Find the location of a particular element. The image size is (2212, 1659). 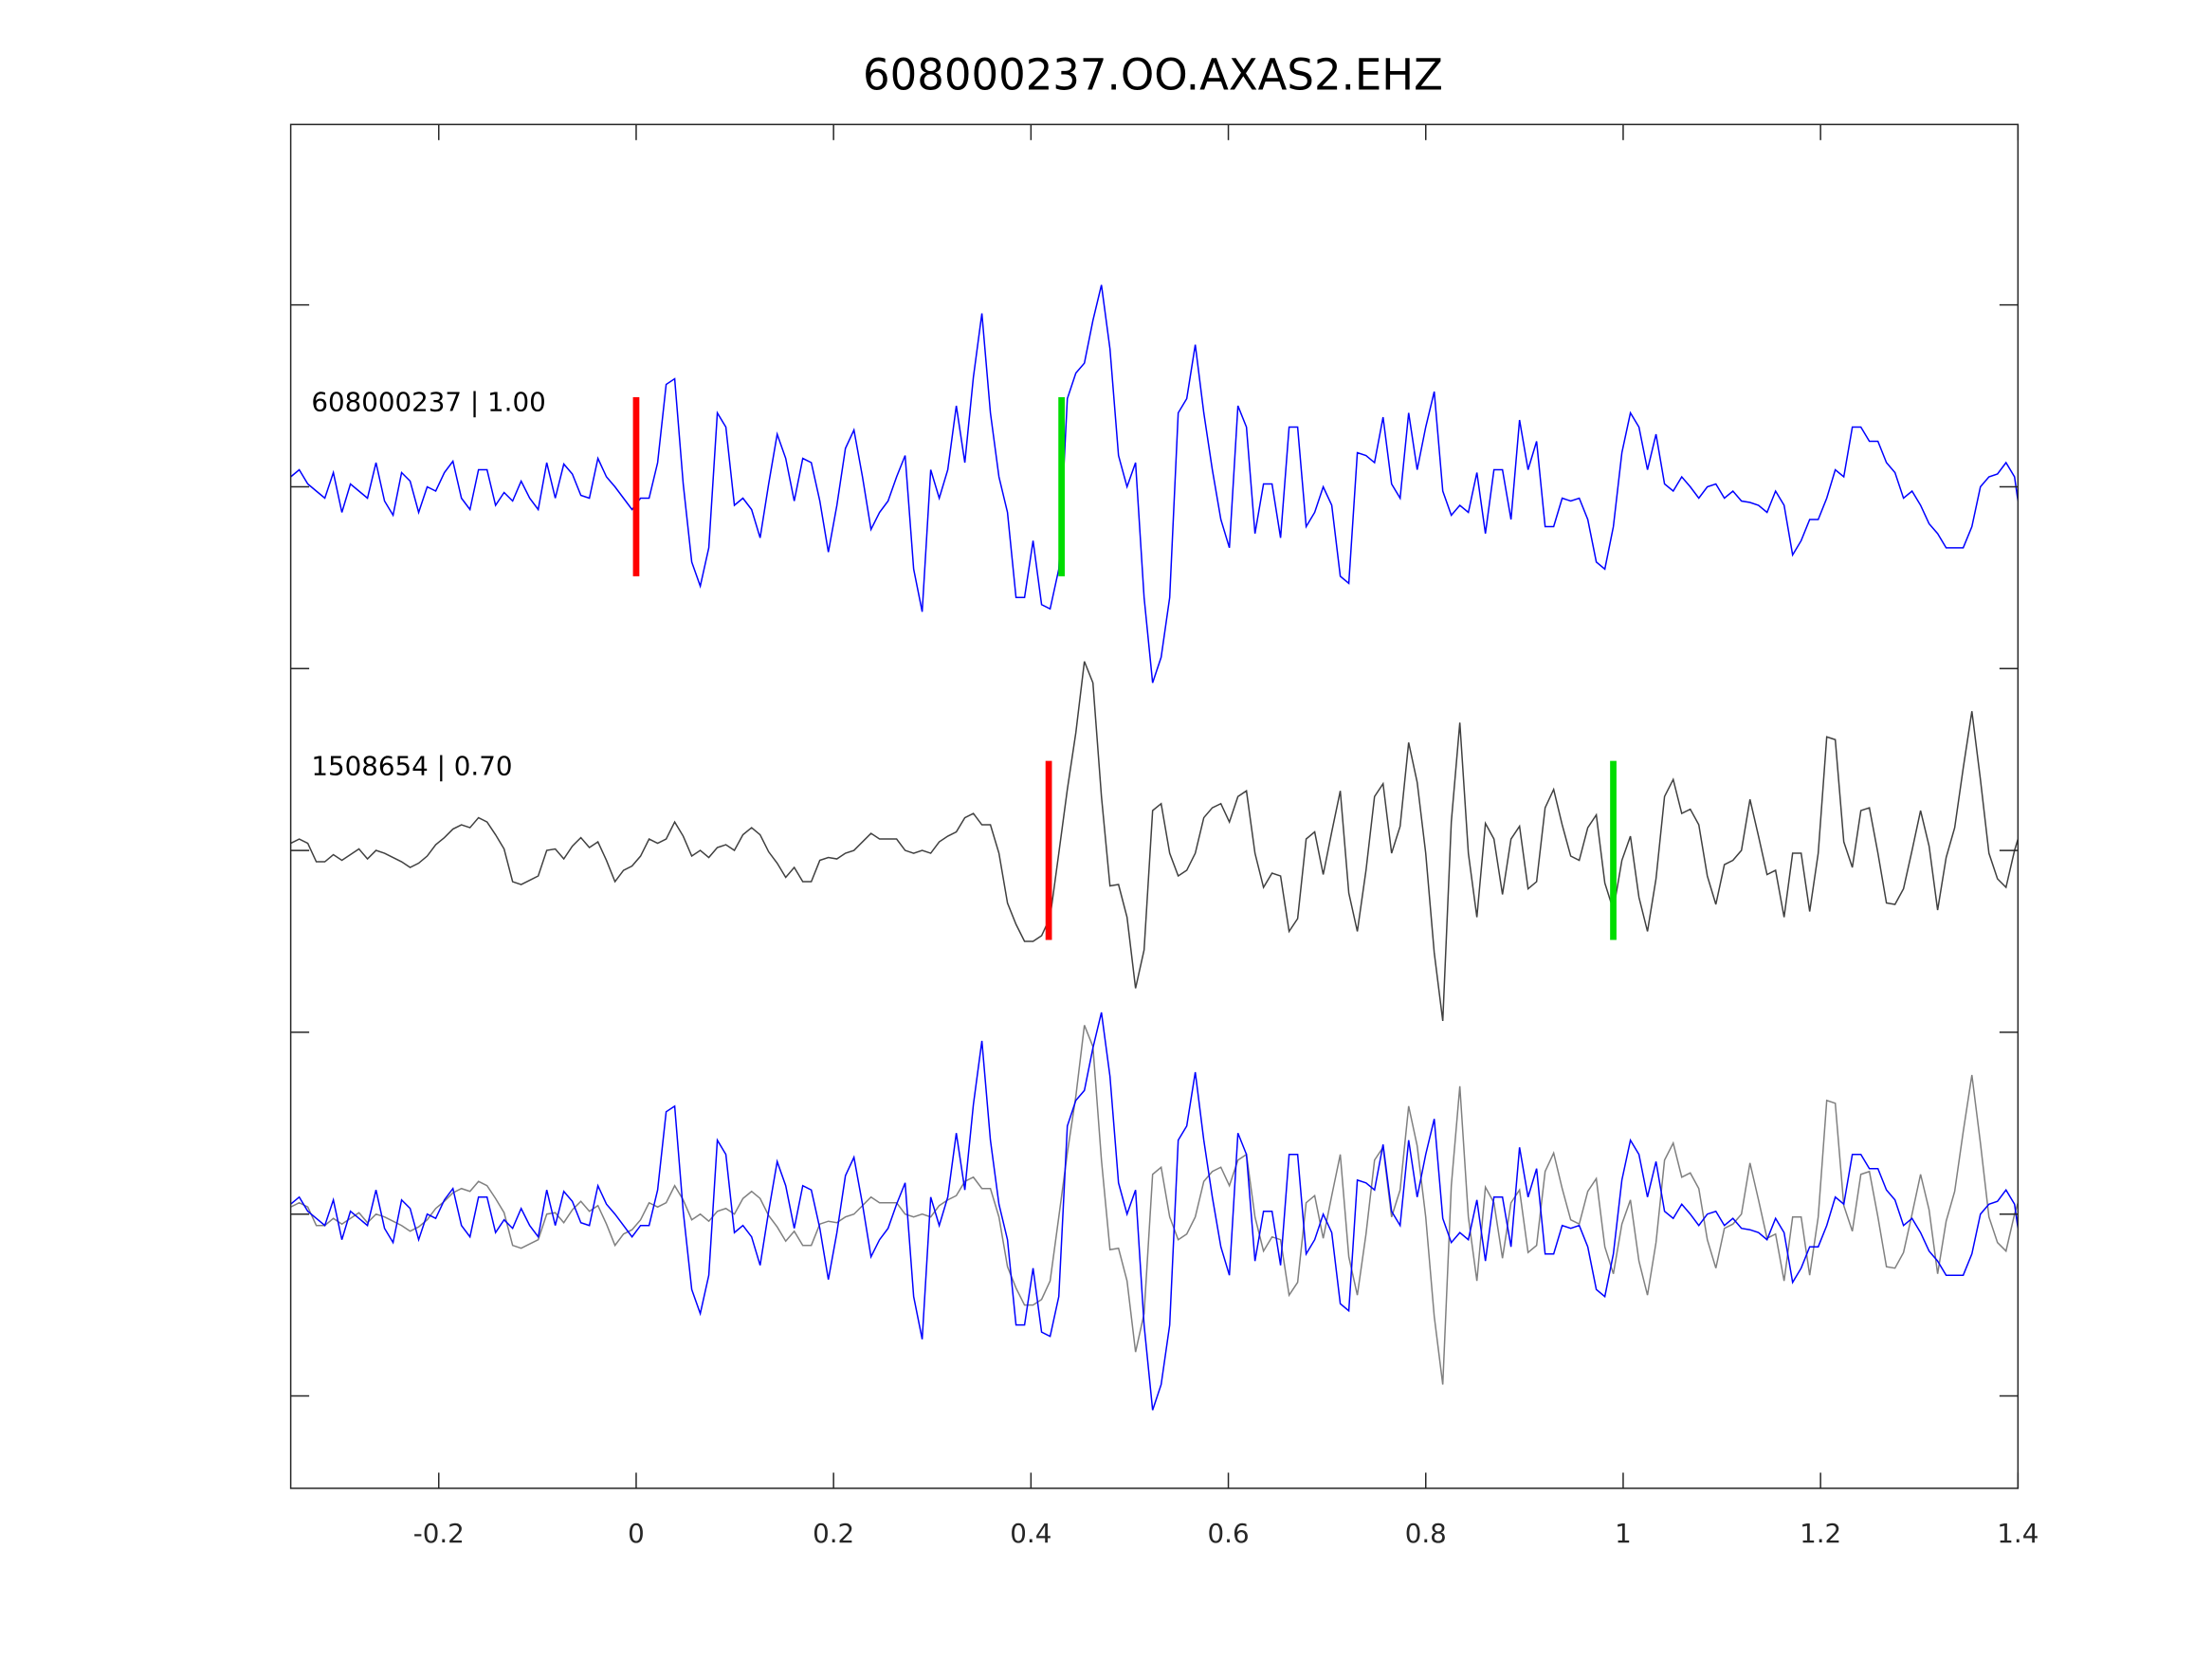

trace-label-2: 1508654 | 0.70 is located at coordinates (411, 765).